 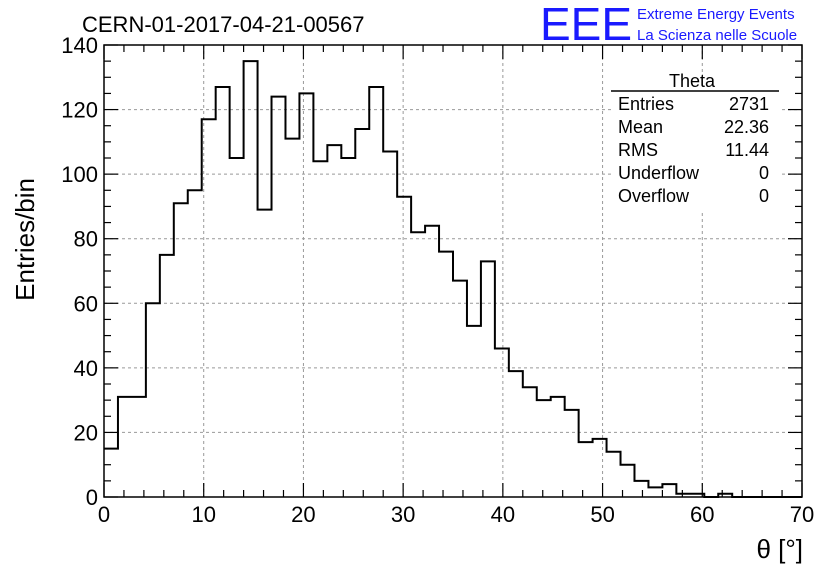 I want to click on y-tick-labels: 0 20 40 60 80 100 120 140, so click(x=79, y=271).